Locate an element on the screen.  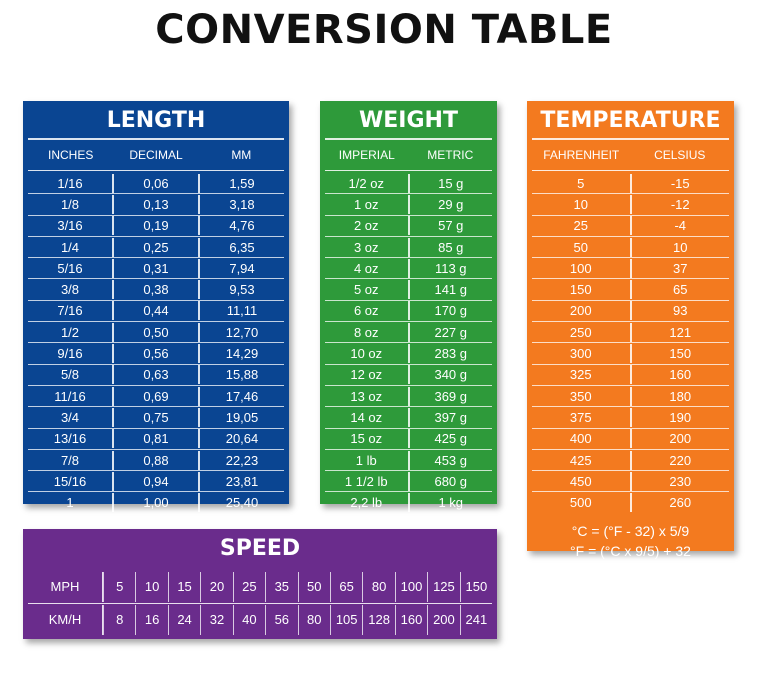
table-cell: 37 is located at coordinates (679, 268).